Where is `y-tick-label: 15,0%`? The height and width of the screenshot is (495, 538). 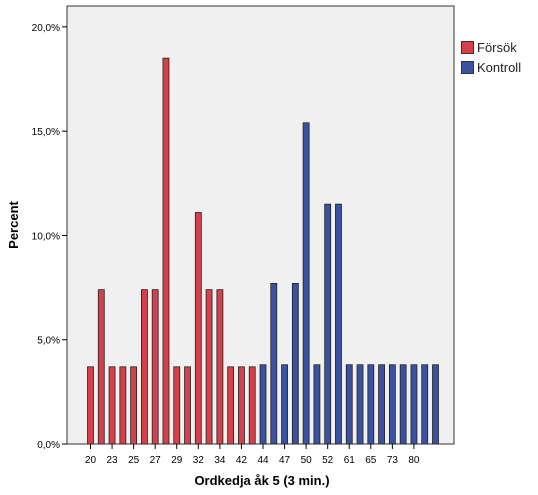
y-tick-label: 15,0% is located at coordinates (46, 132).